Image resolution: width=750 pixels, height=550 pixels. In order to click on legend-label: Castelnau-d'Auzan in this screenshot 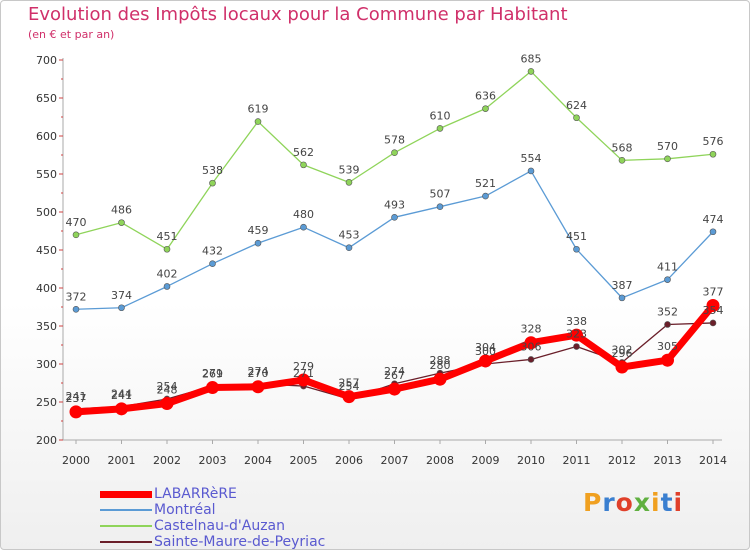, I will do `click(220, 526)`.